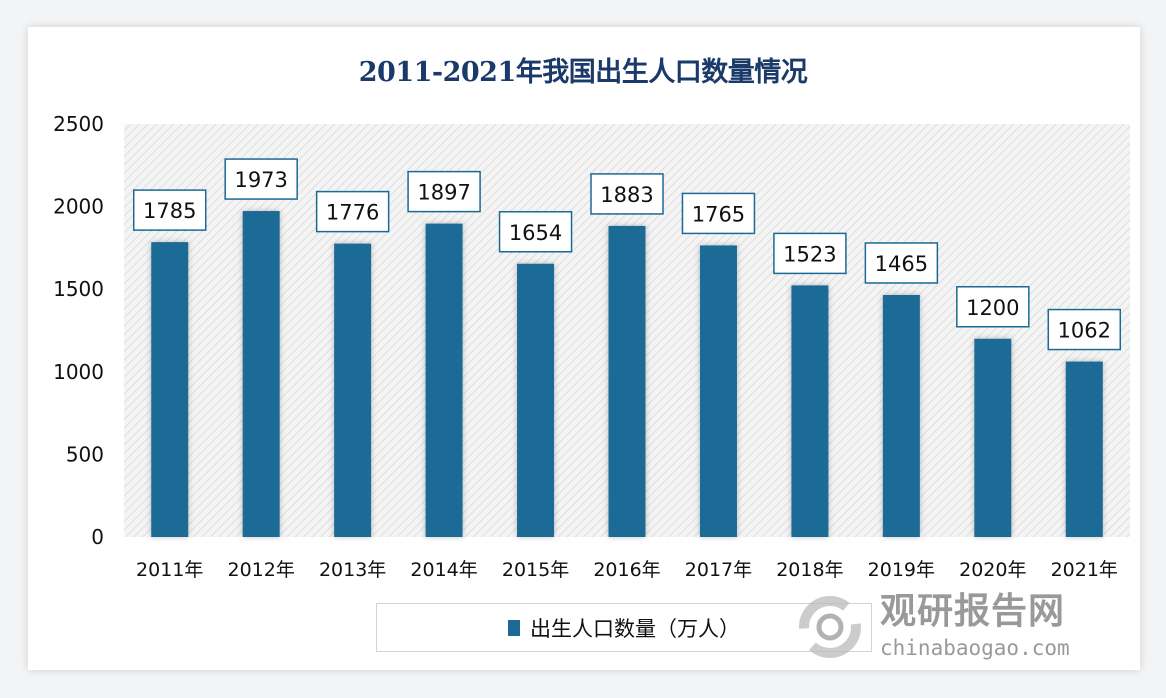 The height and width of the screenshot is (698, 1166). I want to click on x-tick-label: 2011年, so click(169, 570).